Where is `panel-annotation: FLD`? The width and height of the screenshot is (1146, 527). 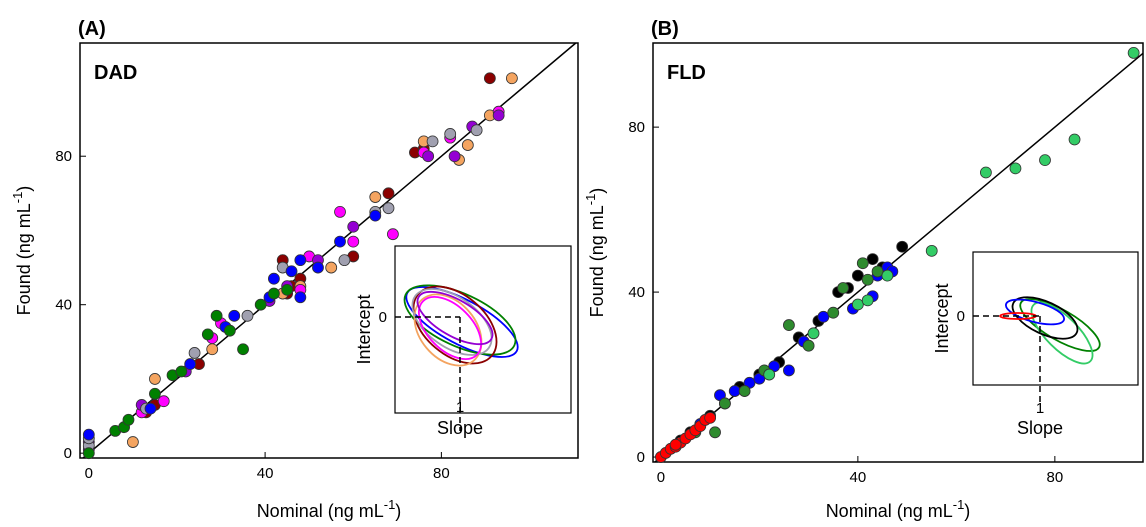
panel-annotation: FLD is located at coordinates (686, 73).